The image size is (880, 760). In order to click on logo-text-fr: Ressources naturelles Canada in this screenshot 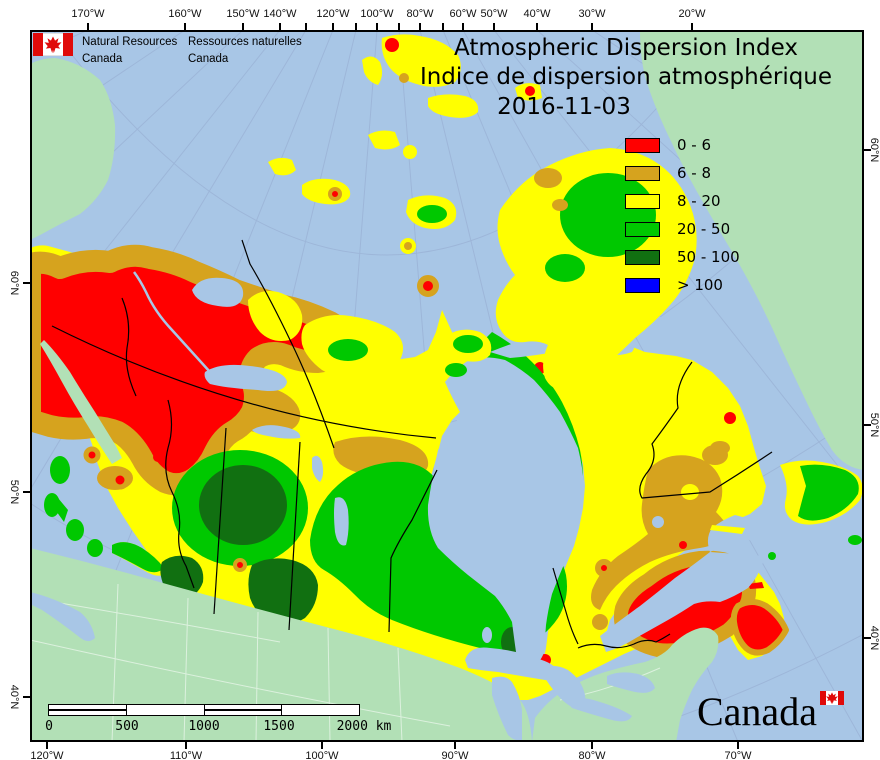, I will do `click(245, 51)`.